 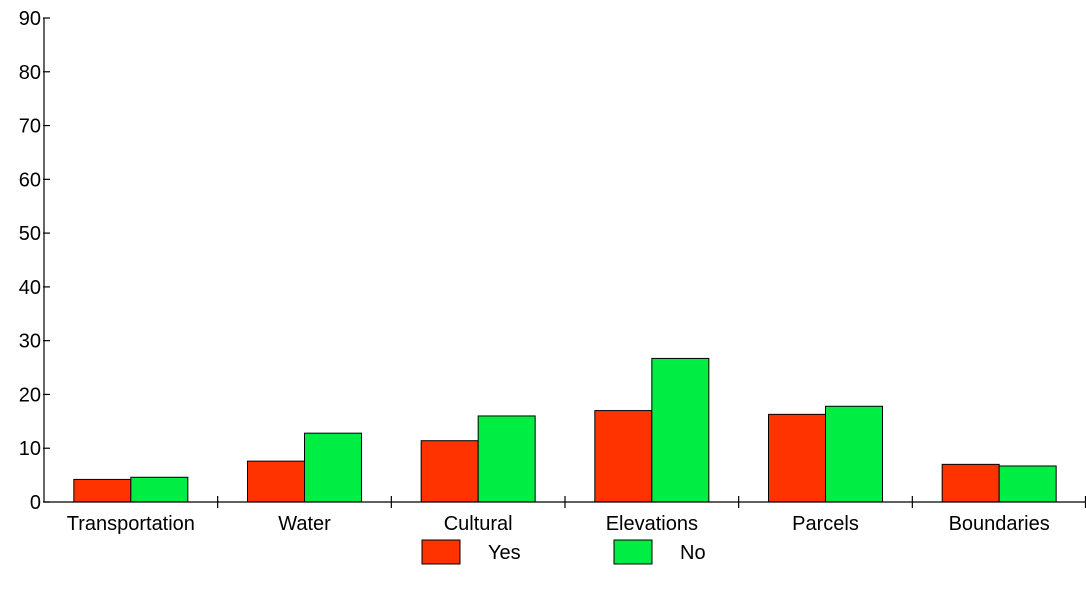 I want to click on x-tick-label: Water, so click(x=304, y=524).